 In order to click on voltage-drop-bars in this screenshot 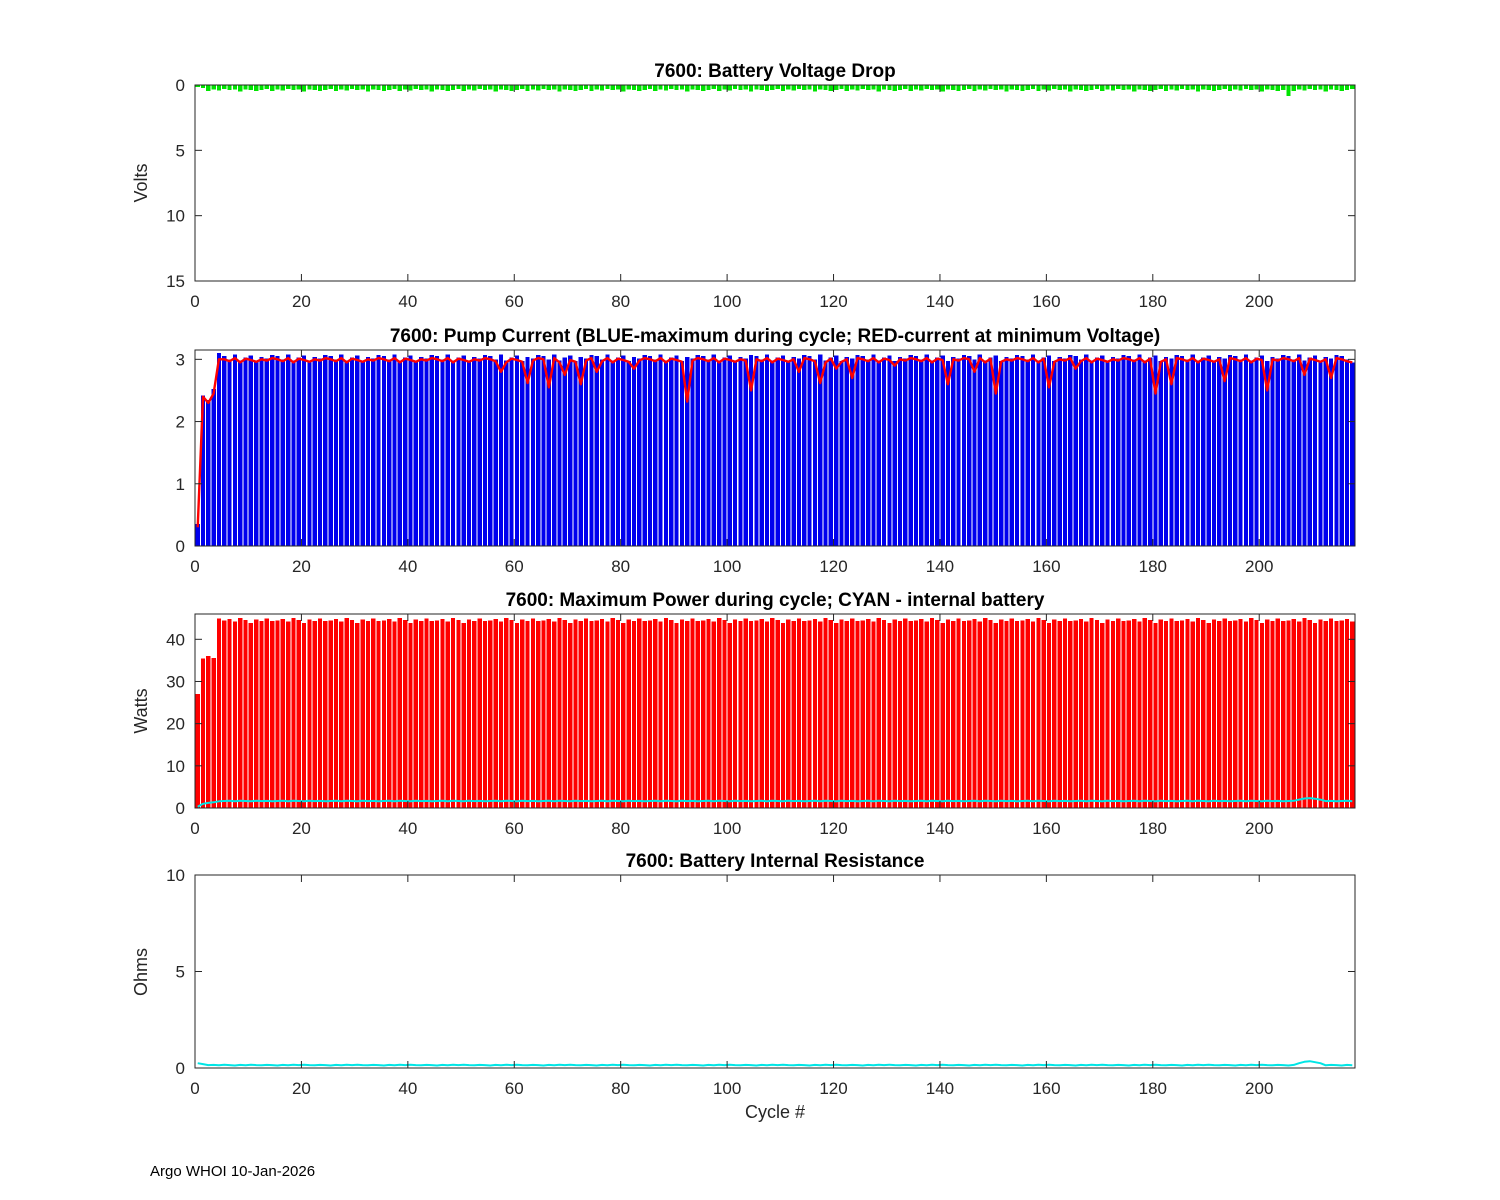, I will do `click(775, 91)`.